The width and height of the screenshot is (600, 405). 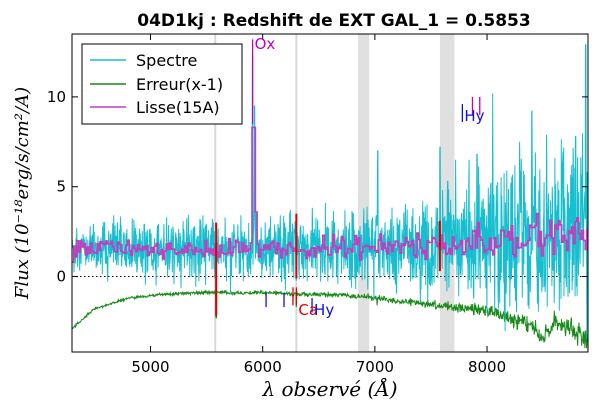 What do you see at coordinates (22, 193) in the screenshot?
I see `y-axis-label: Flux (10⁻¹⁸erg/s/cm²/A)` at bounding box center [22, 193].